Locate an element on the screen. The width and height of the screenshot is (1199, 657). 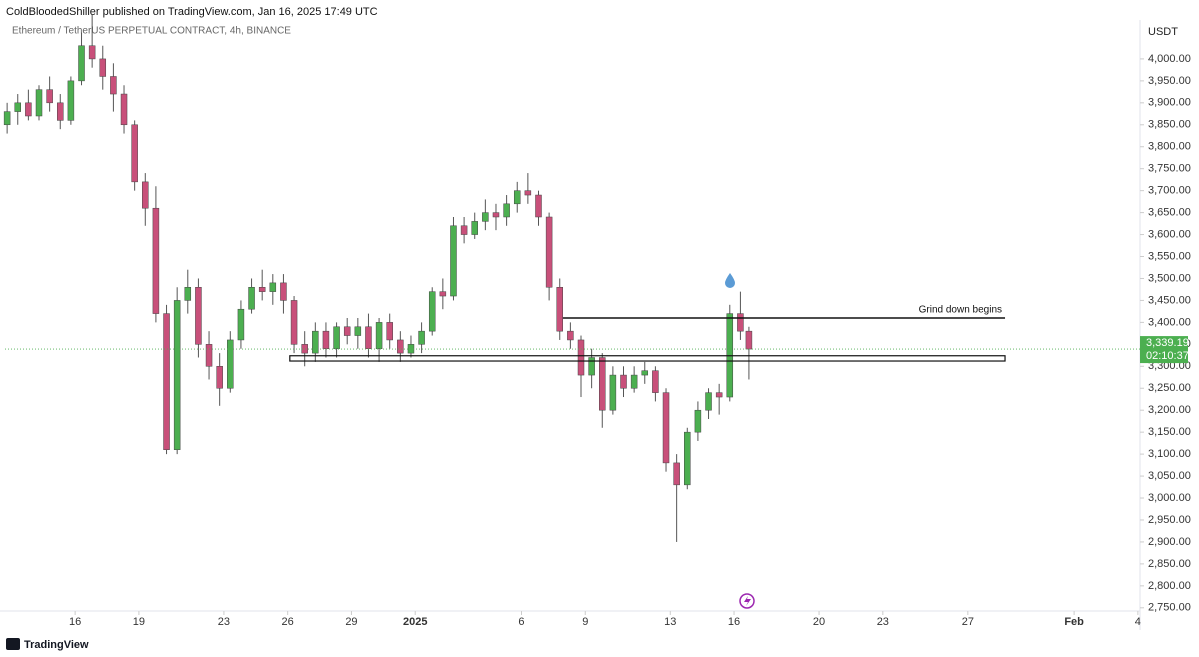
logo-icon is located at coordinates (13, 644).